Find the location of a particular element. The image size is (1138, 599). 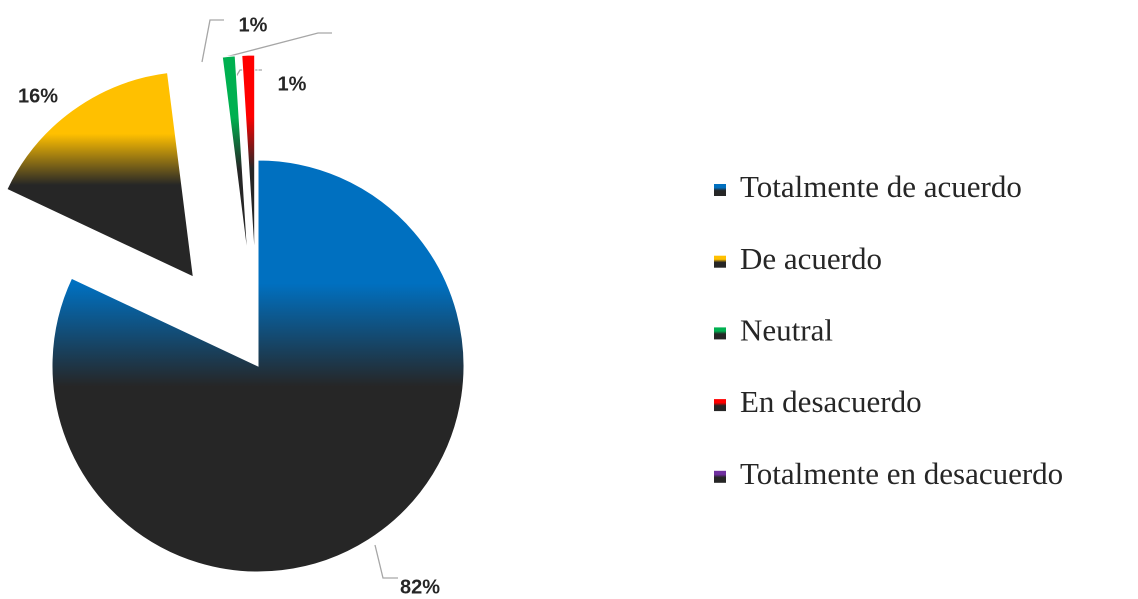

data-label: 16% is located at coordinates (38, 96).